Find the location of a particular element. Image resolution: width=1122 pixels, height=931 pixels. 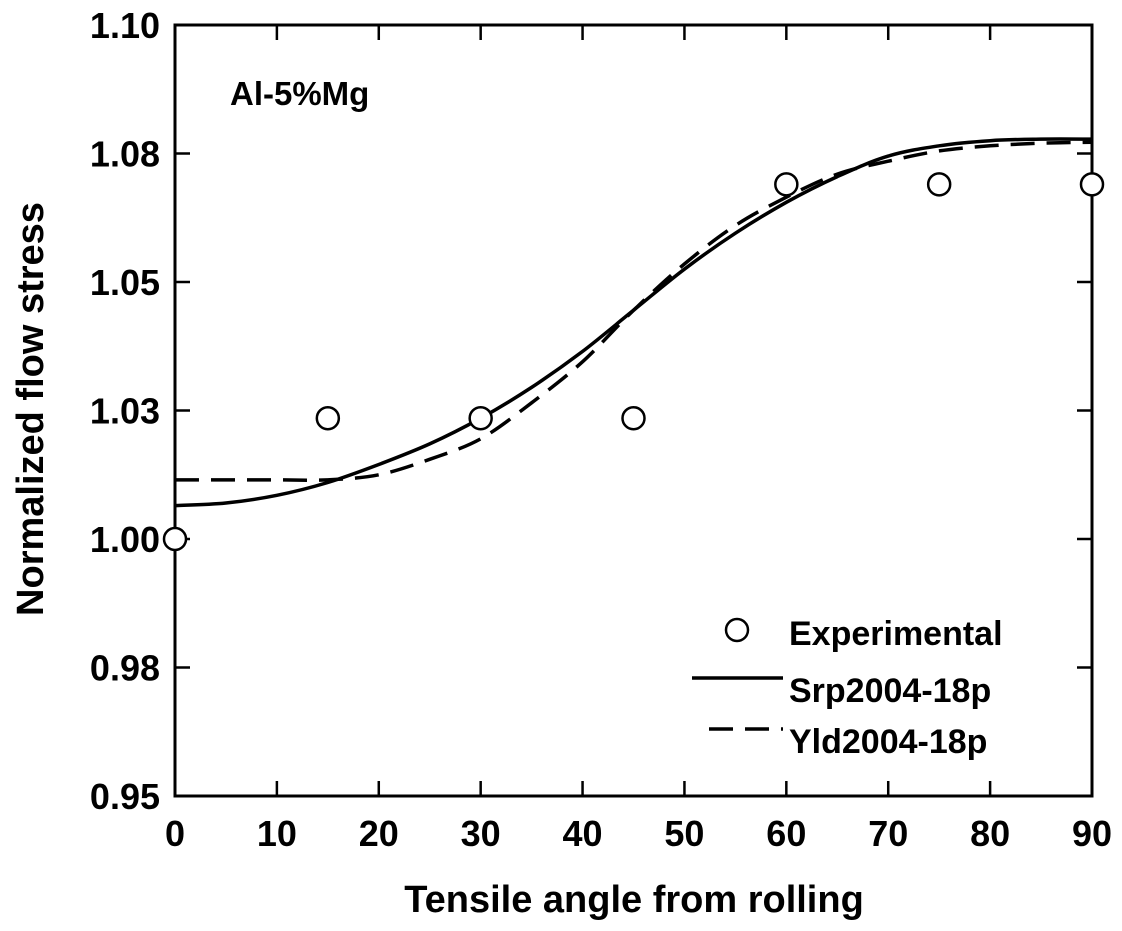

x-tick-labels: 0 10 20 30 40 50 60 70 80 90 is located at coordinates (638, 833).